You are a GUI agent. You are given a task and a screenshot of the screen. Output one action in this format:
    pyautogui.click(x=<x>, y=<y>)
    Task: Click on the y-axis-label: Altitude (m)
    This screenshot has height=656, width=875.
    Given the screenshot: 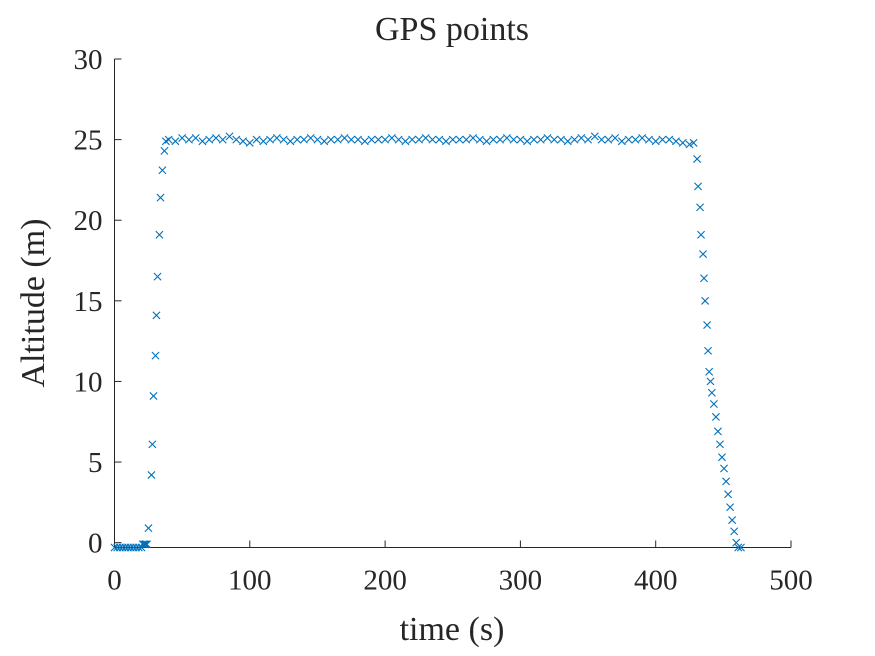 What is the action you would take?
    pyautogui.click(x=33, y=302)
    